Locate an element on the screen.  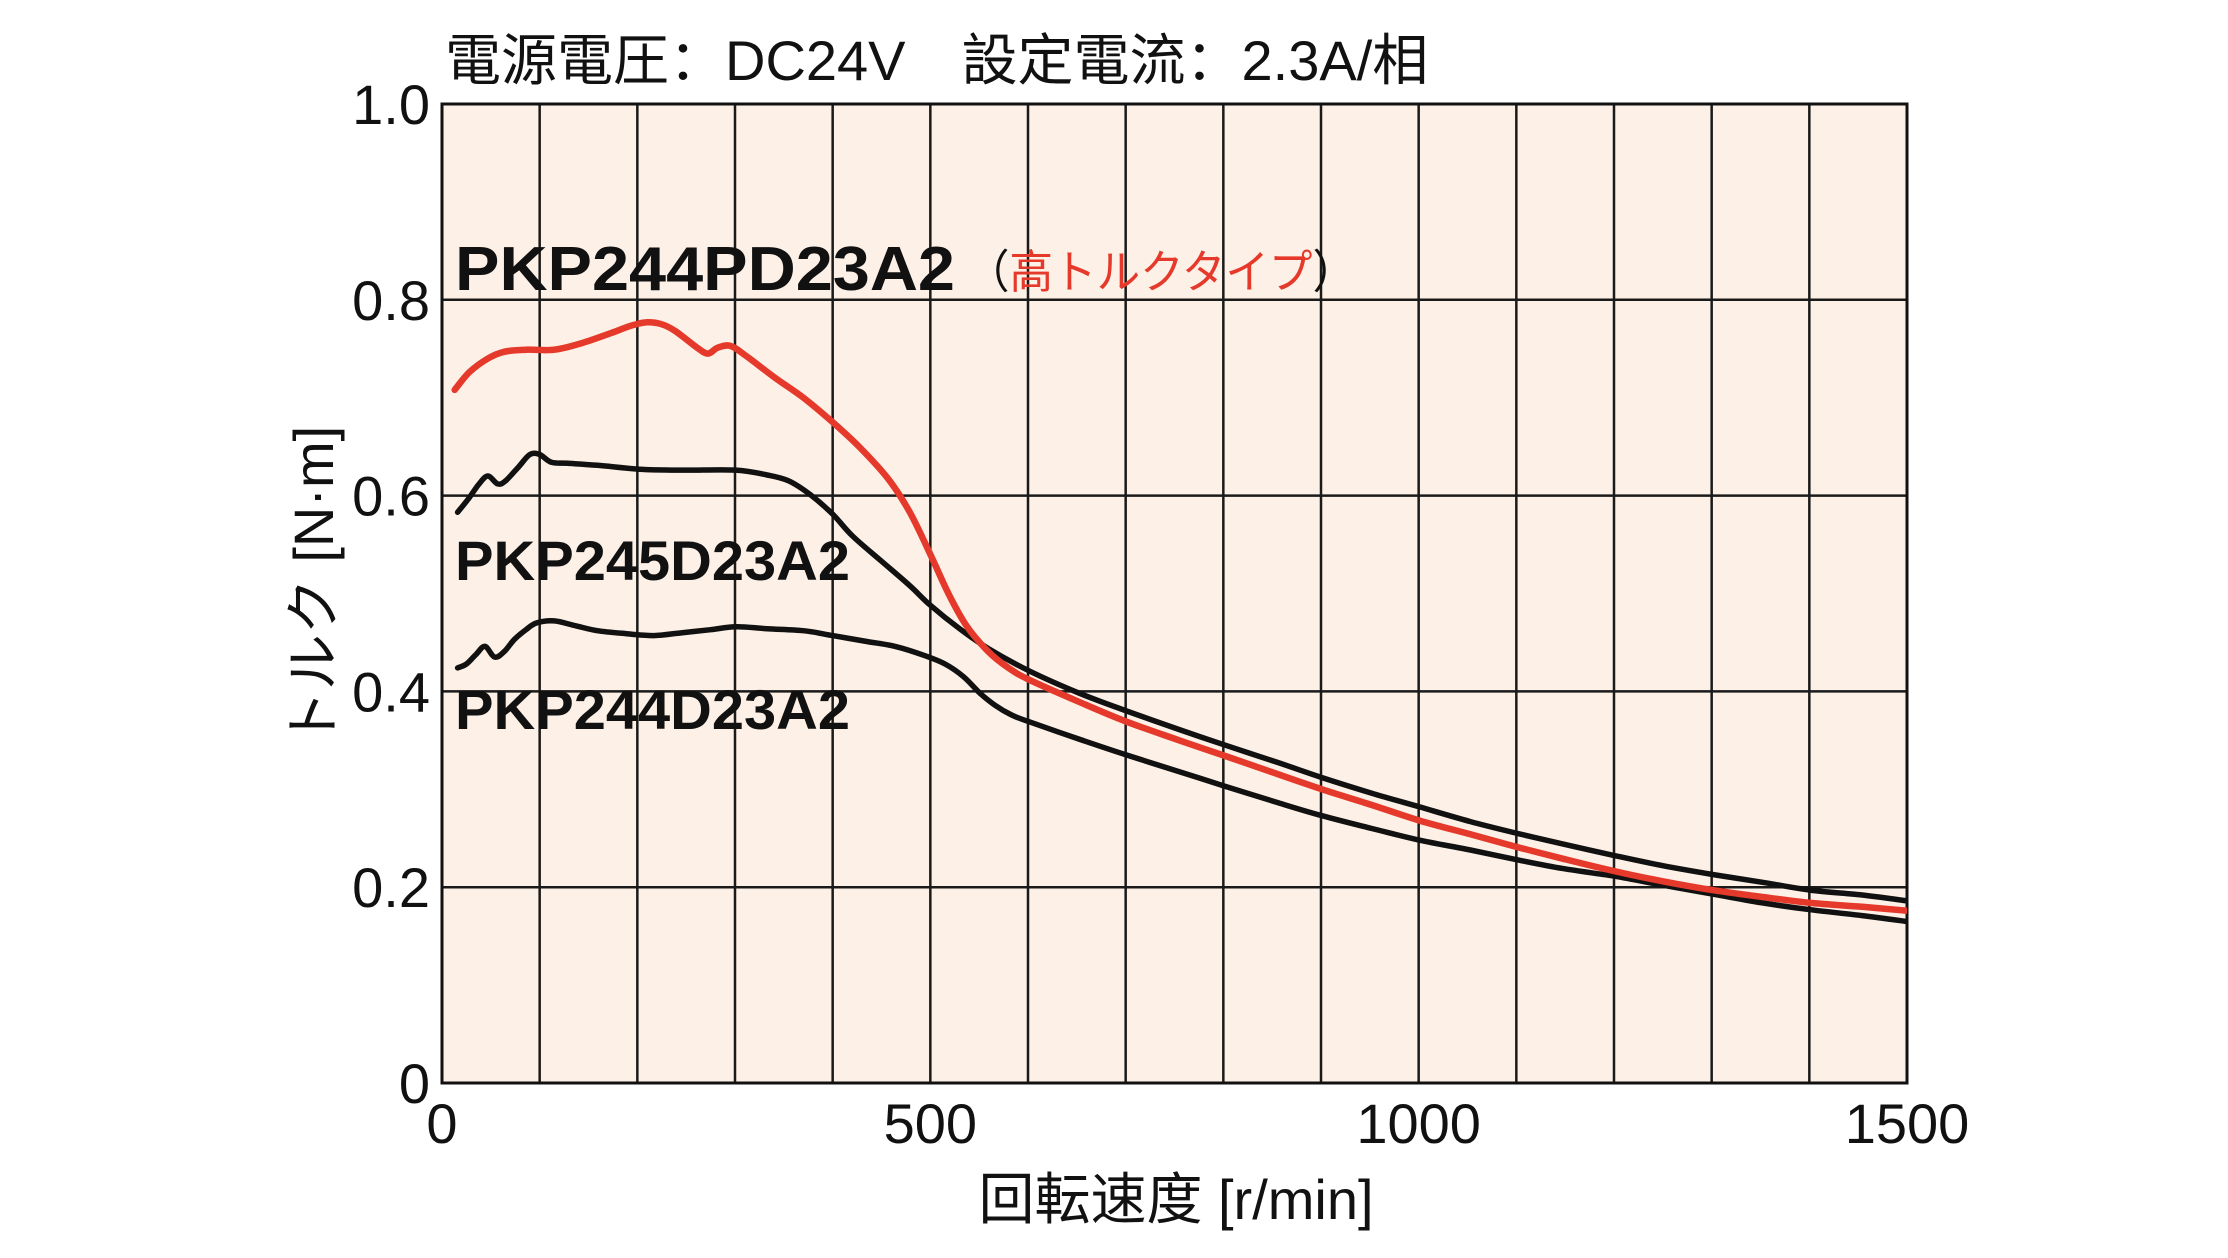
x-axis-label: 回転速度 [r/min] is located at coordinates (1175, 1199).